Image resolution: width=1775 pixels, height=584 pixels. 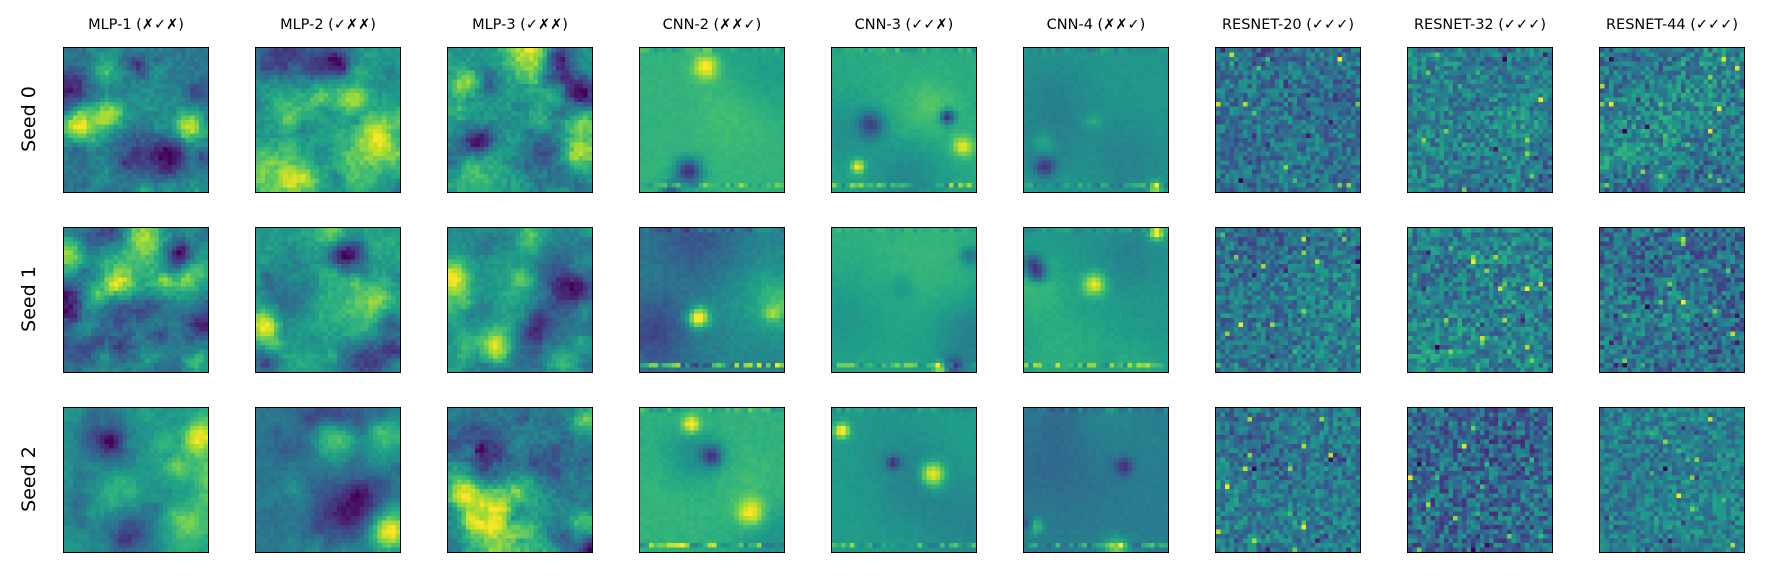 What do you see at coordinates (1096, 25) in the screenshot?
I see `column-title: CNN-4 (✗✗✓)` at bounding box center [1096, 25].